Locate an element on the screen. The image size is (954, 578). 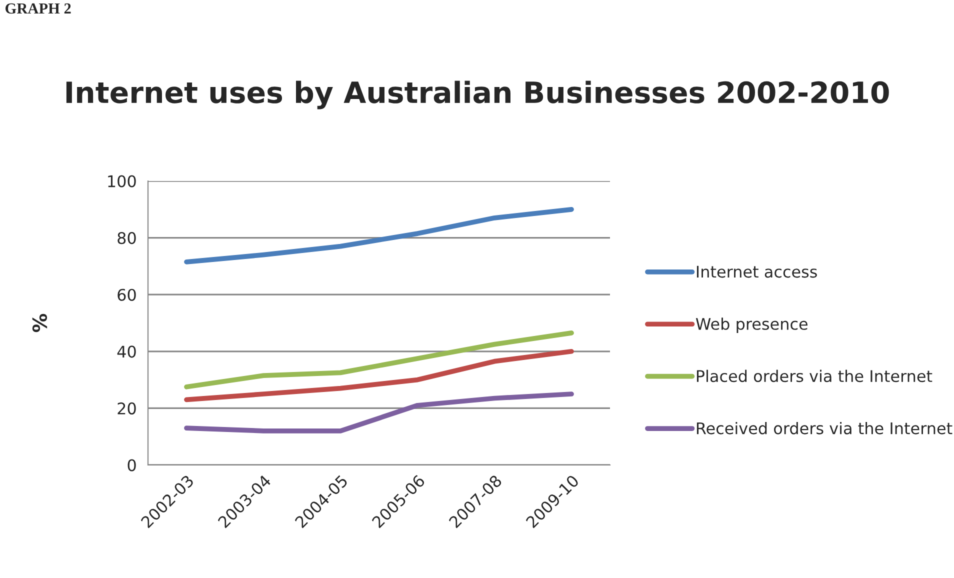
y-tick-label: 60 is located at coordinates (127, 294).